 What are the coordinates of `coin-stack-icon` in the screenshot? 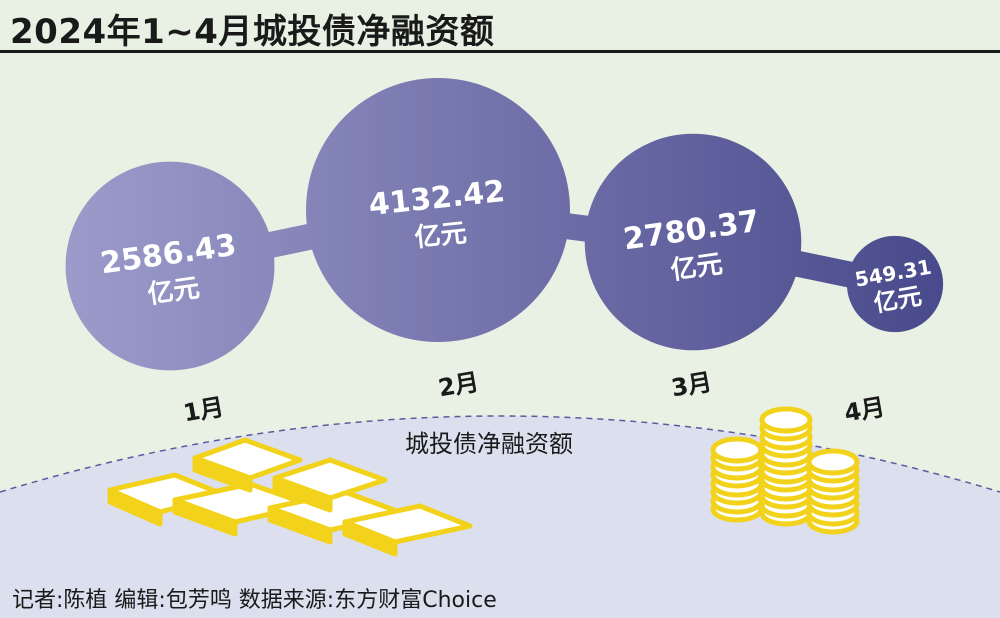 It's located at (785, 470).